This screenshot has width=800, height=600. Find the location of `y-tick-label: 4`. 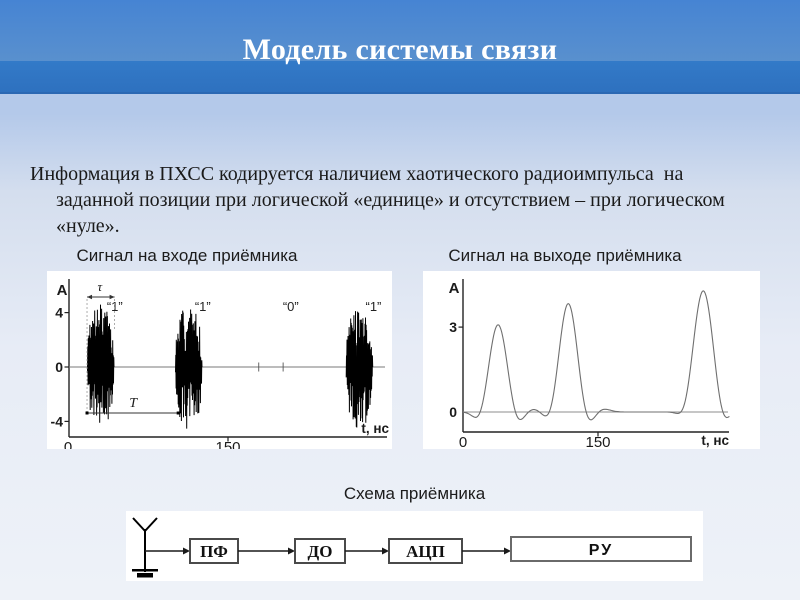

y-tick-label: 4 is located at coordinates (59, 313).